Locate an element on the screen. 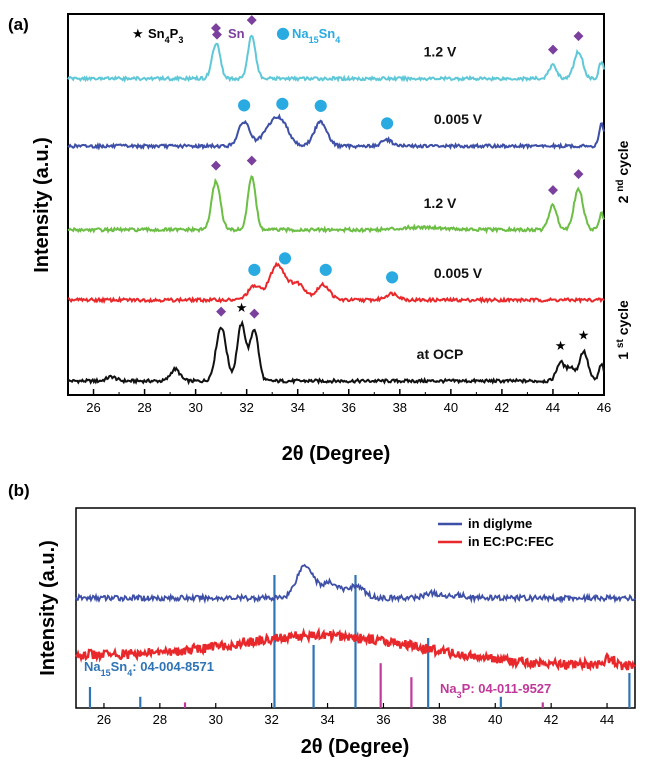  panel-b-legend: in diglyme in EC:PC:FEC is located at coordinates (496, 532).